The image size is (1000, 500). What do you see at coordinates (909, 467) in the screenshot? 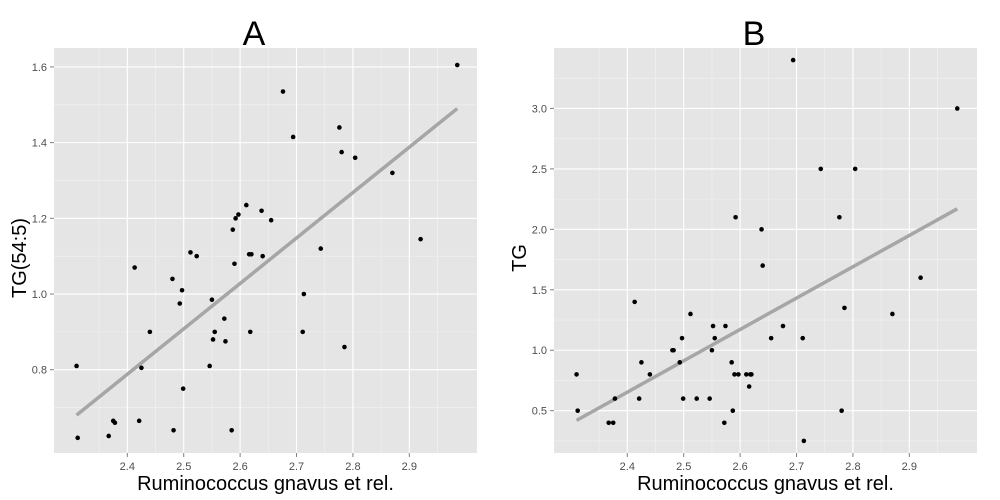
I see `chart-b-x-tick-label: 2.9` at bounding box center [909, 467].